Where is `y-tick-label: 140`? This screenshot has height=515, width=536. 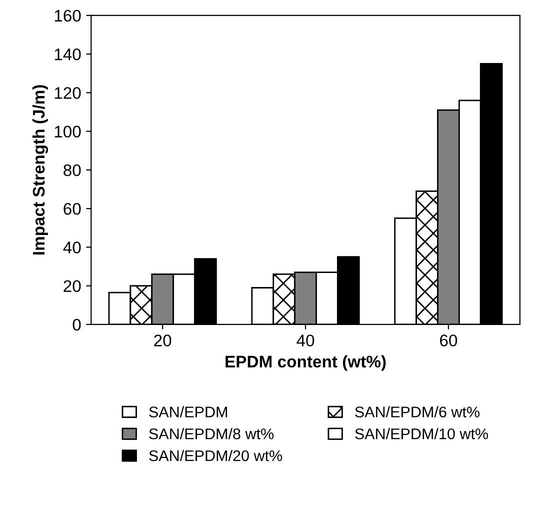
y-tick-label: 140 is located at coordinates (67, 54).